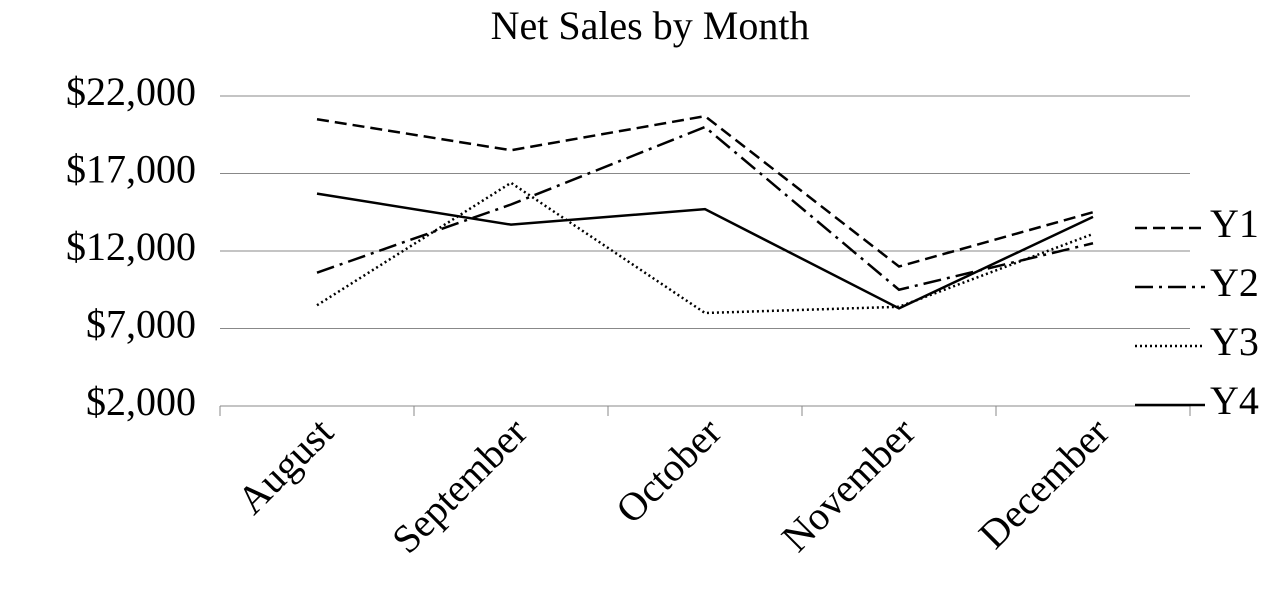 The width and height of the screenshot is (1275, 606). I want to click on x-tick-label: September, so click(459, 485).